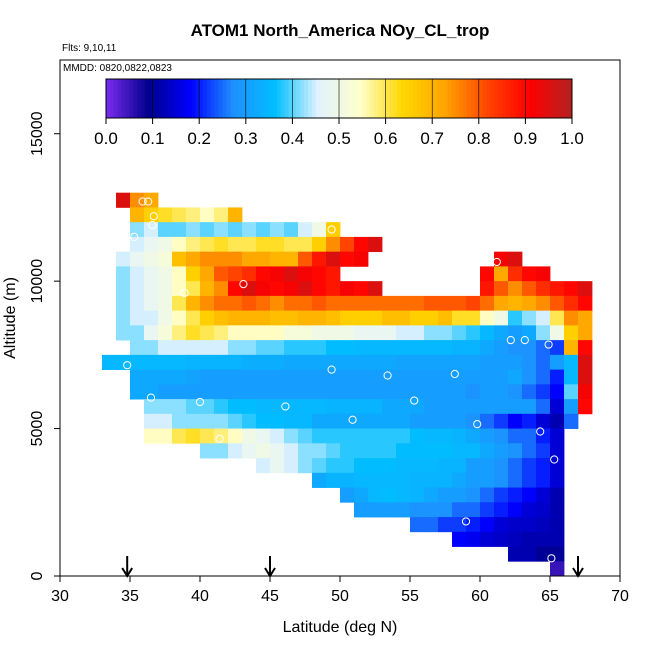 This screenshot has width=650, height=655. I want to click on flight-arrows, so click(352, 567).